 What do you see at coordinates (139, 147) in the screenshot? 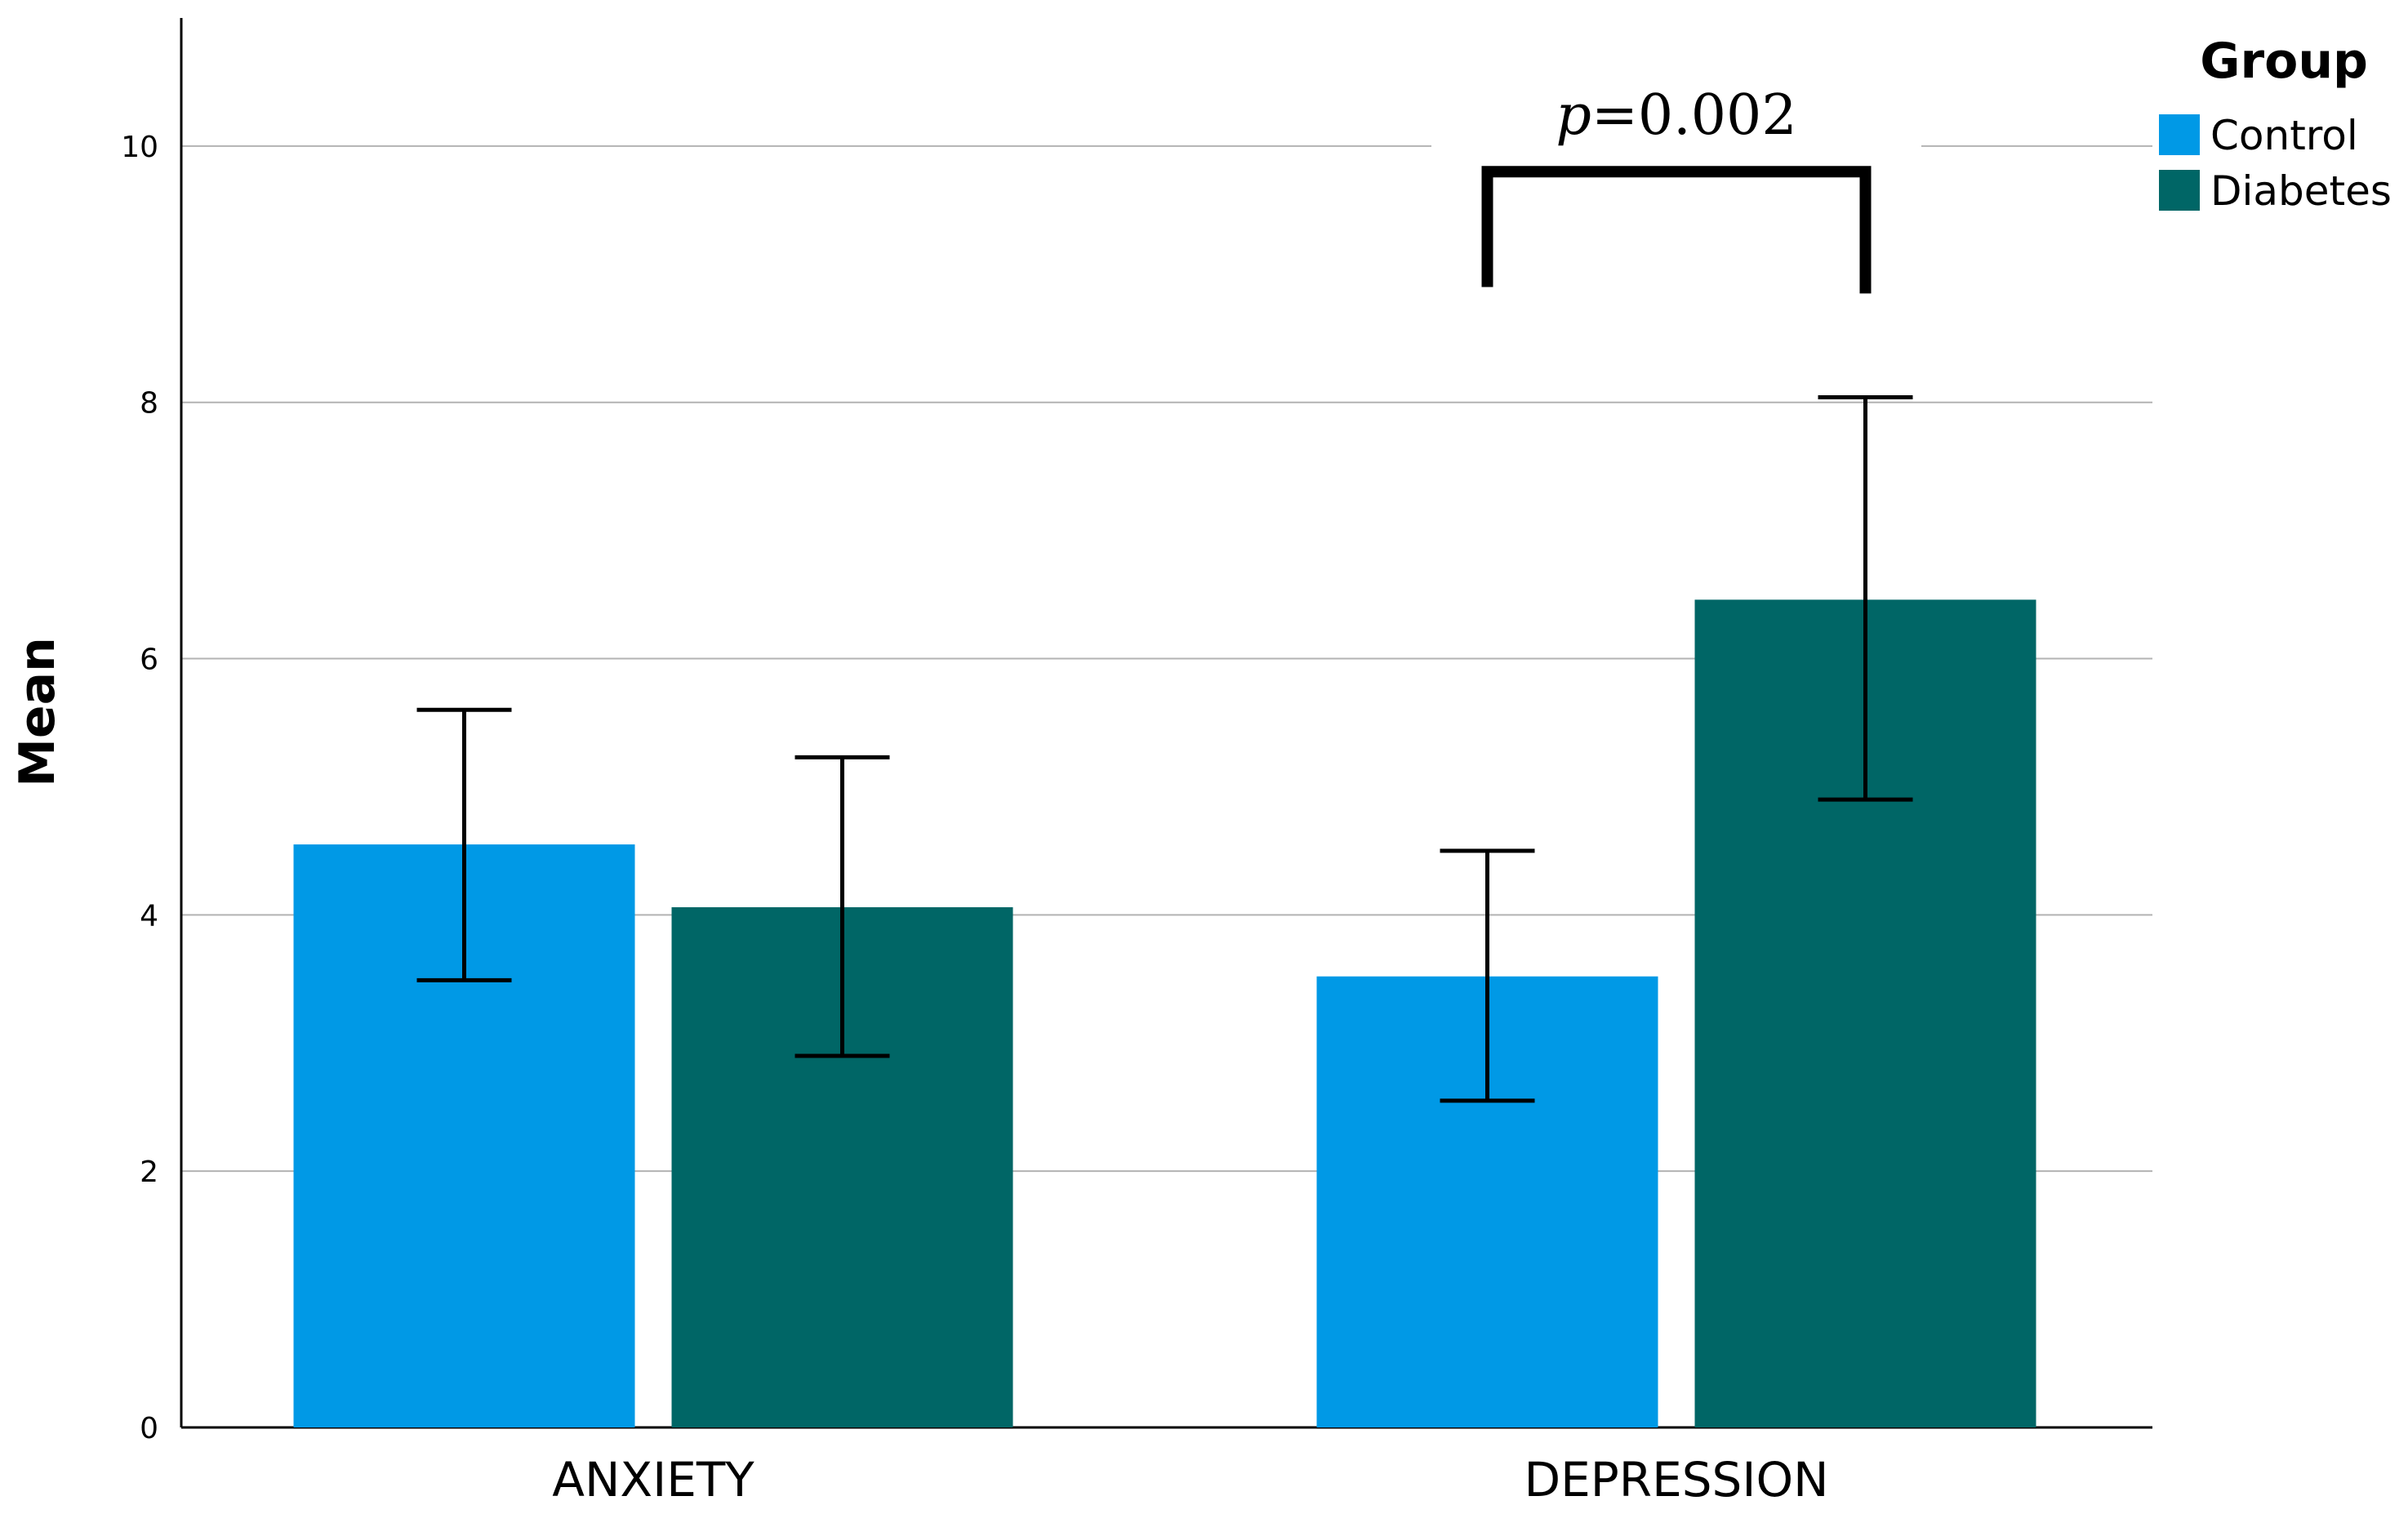
I see `y-tick-label: 10` at bounding box center [139, 147].